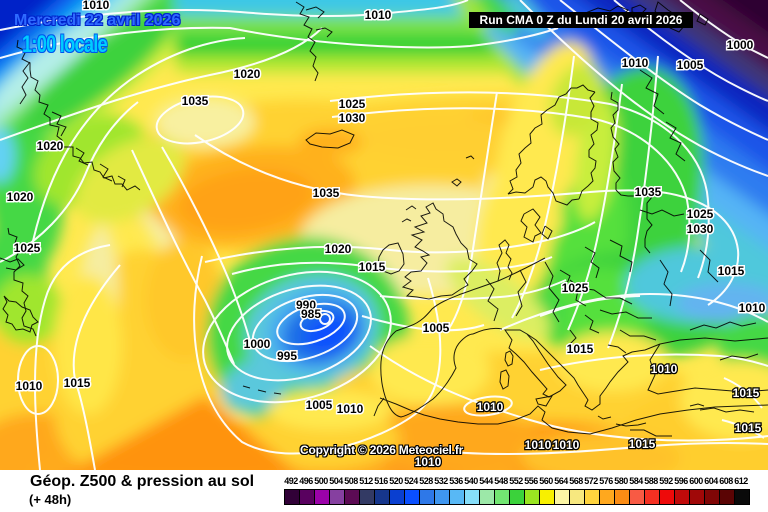 This screenshot has width=768, height=512. I want to click on svg-text: 985, so click(311, 314).